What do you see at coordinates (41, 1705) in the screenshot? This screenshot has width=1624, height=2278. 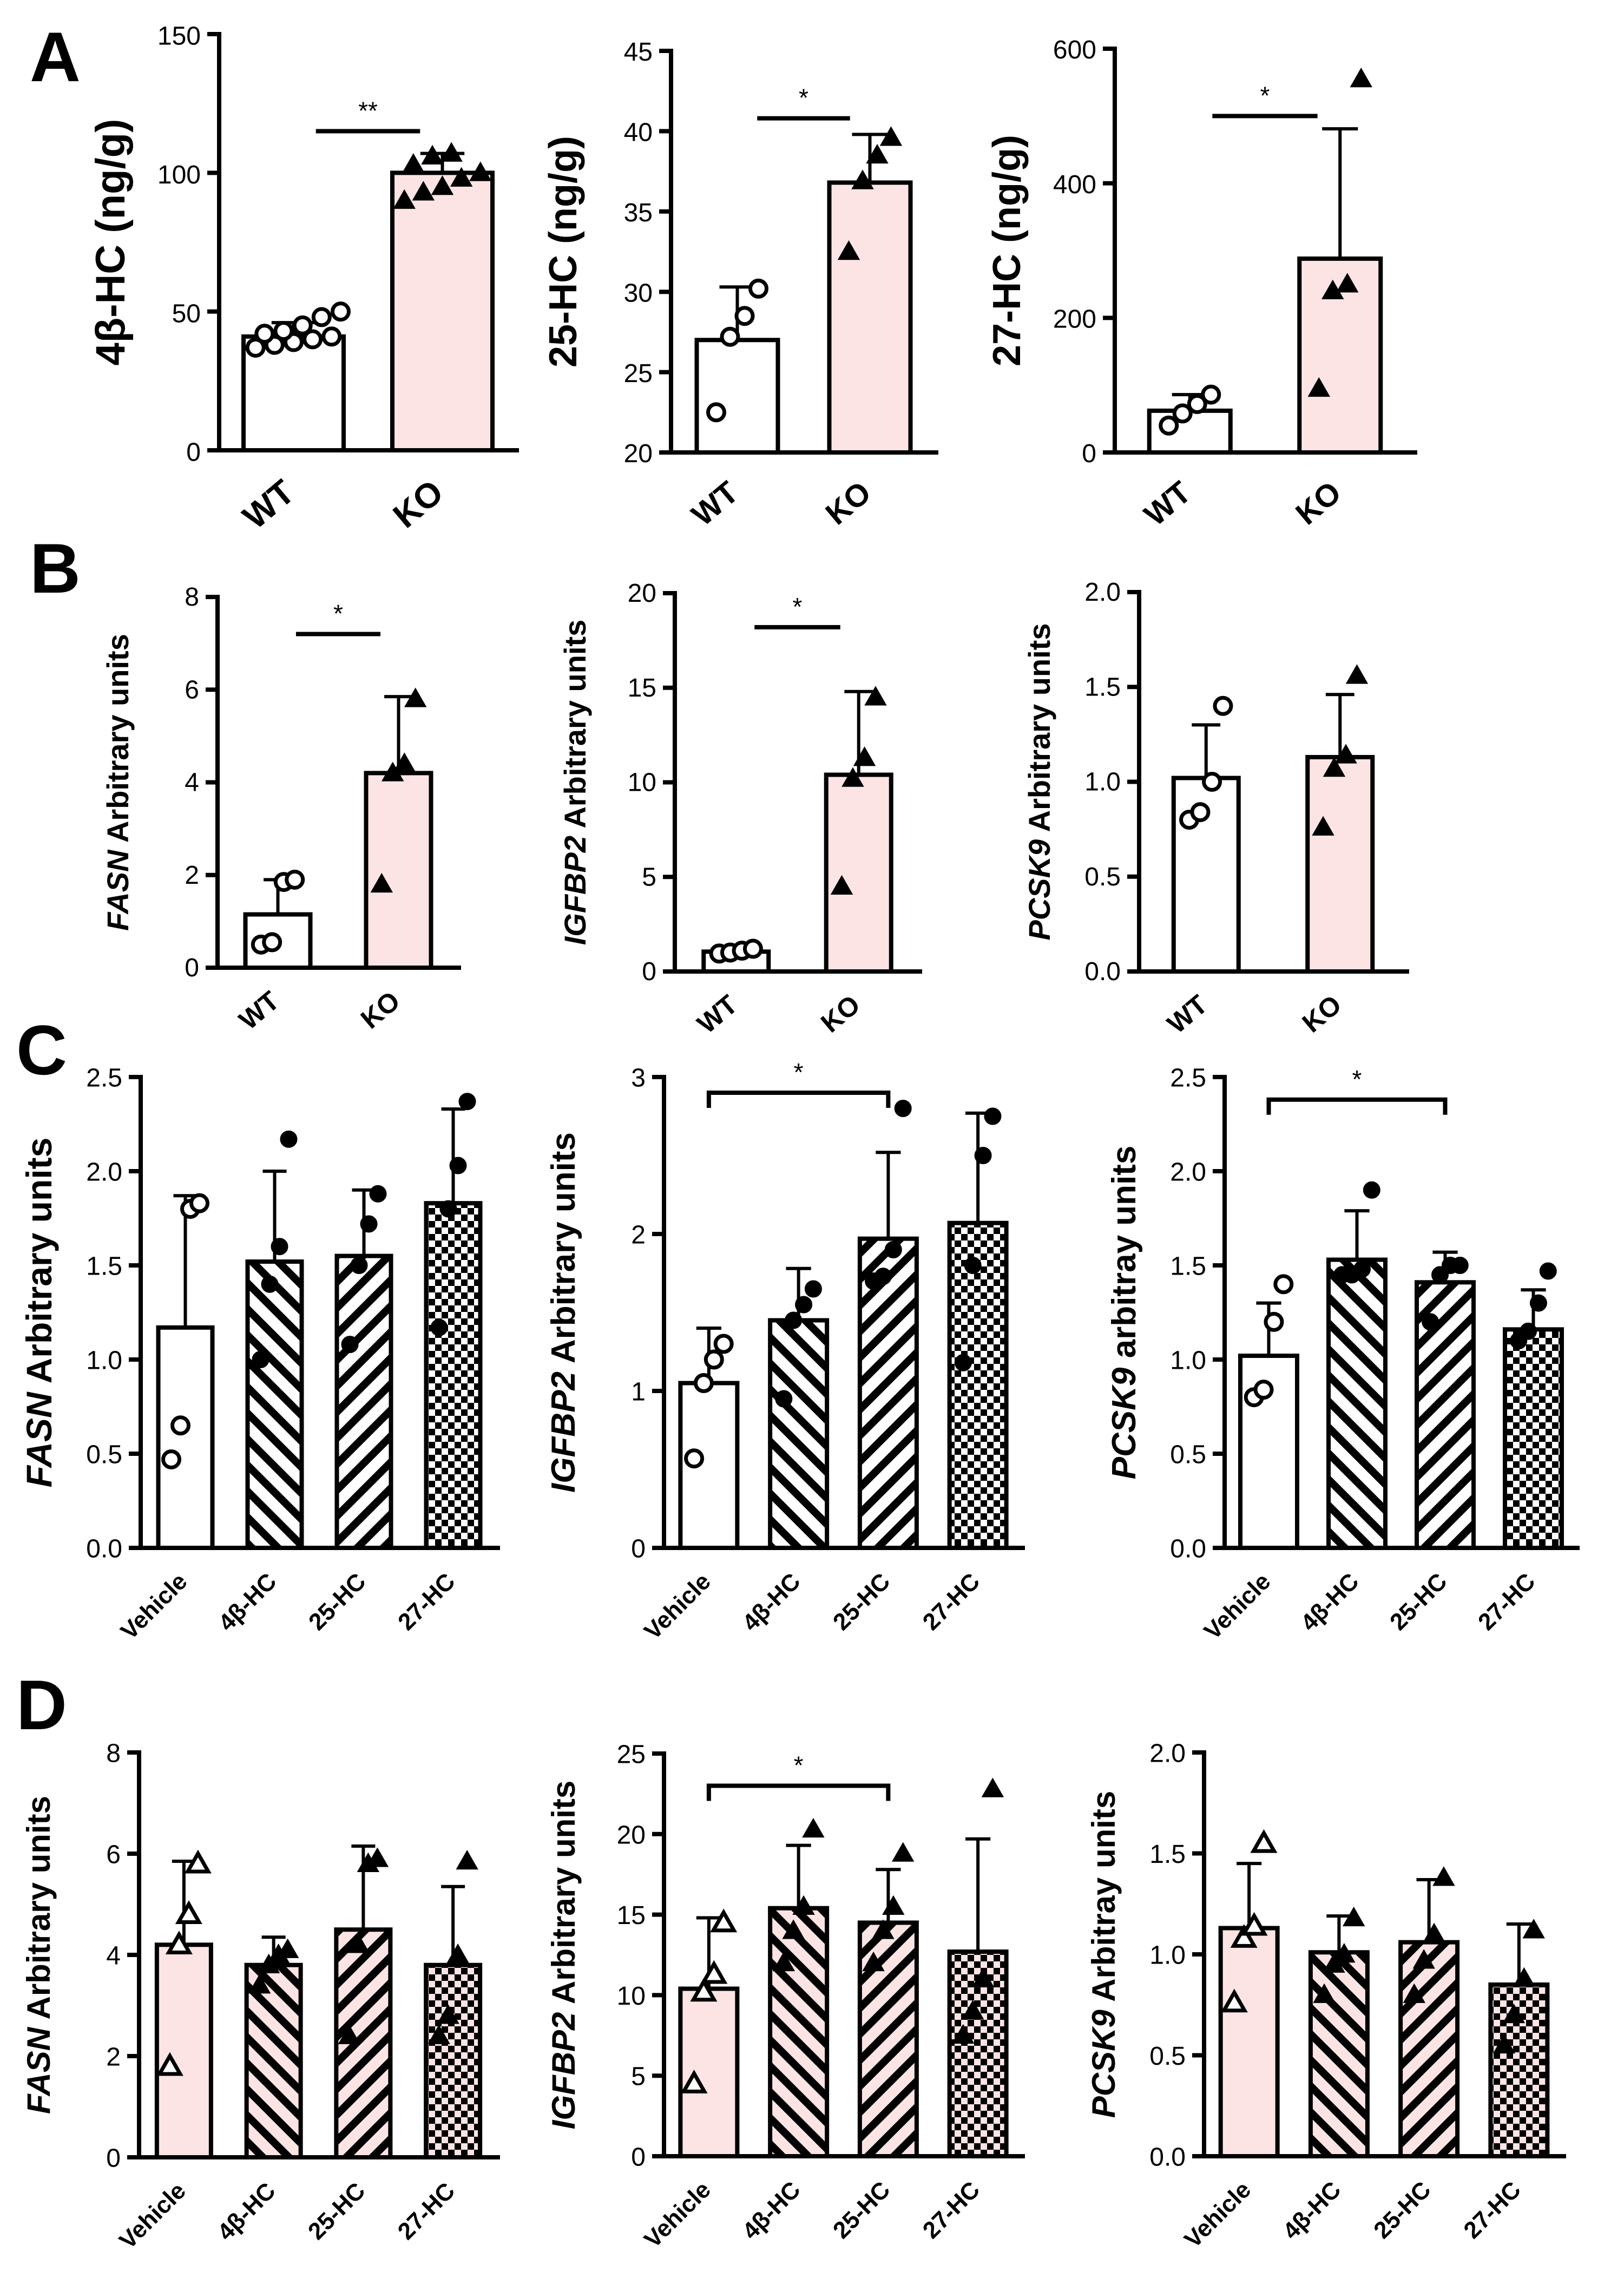 I see `panel-letter-d: D` at bounding box center [41, 1705].